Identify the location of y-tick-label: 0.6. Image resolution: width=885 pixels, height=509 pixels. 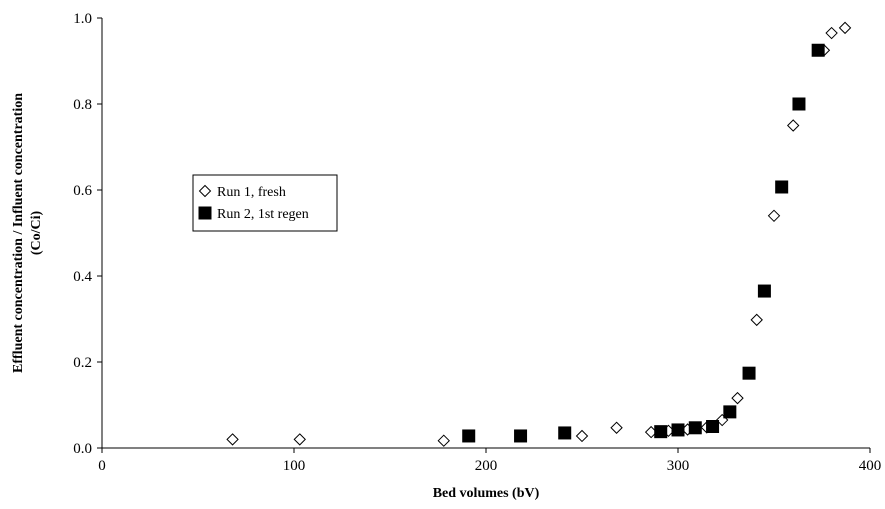
(82, 191).